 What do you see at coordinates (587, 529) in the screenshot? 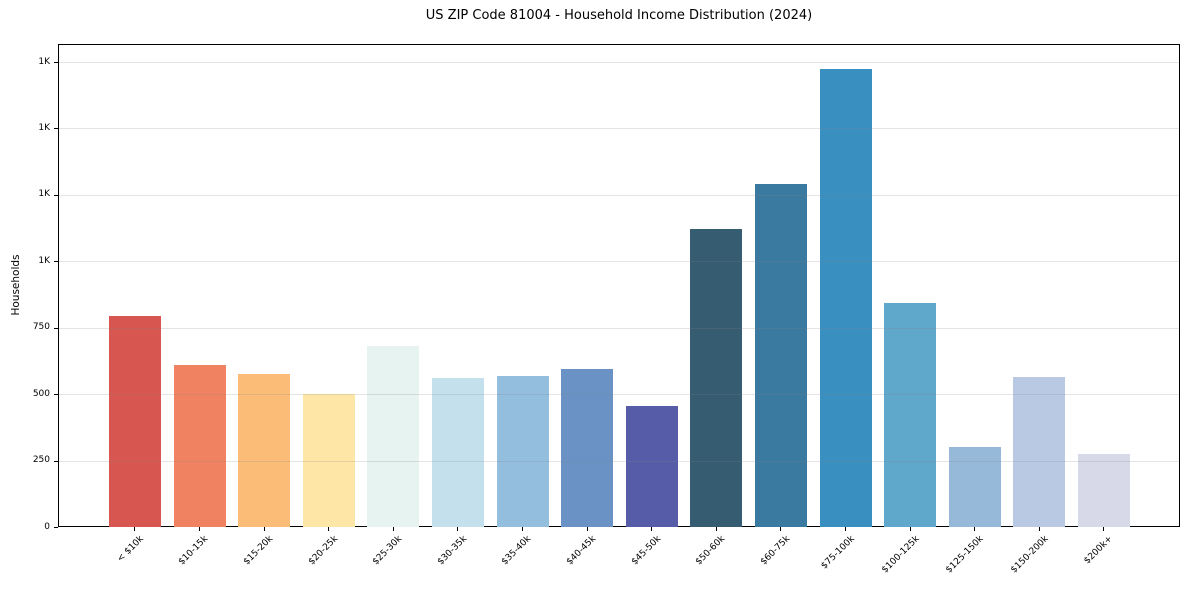
I see `x-tick-mark-40-45k` at bounding box center [587, 529].